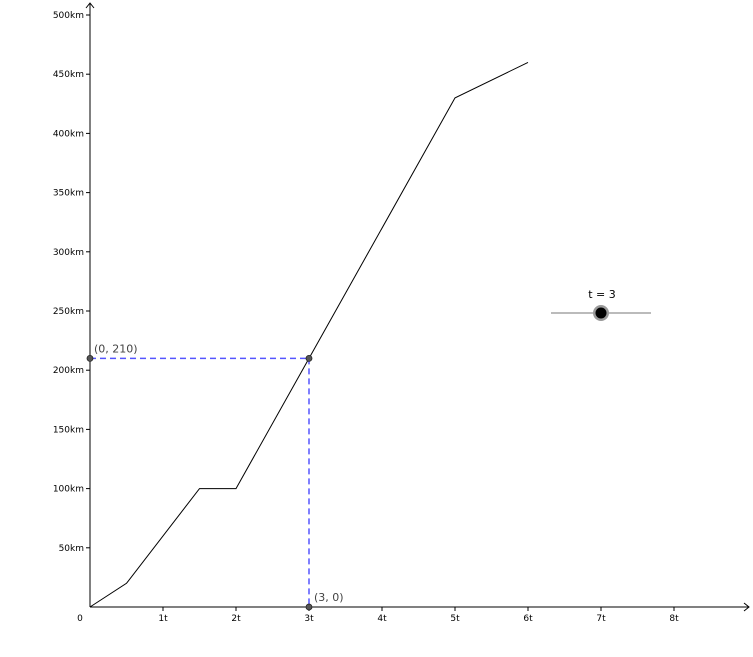 Image resolution: width=753 pixels, height=657 pixels. What do you see at coordinates (602, 294) in the screenshot?
I see `slider-label: t = 3` at bounding box center [602, 294].